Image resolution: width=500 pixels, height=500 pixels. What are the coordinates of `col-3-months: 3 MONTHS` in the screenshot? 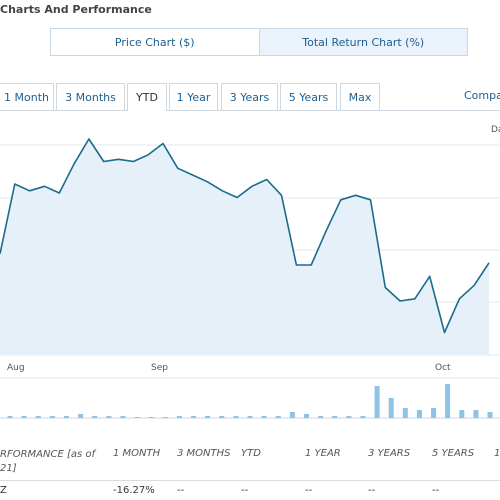 It's located at (204, 453).